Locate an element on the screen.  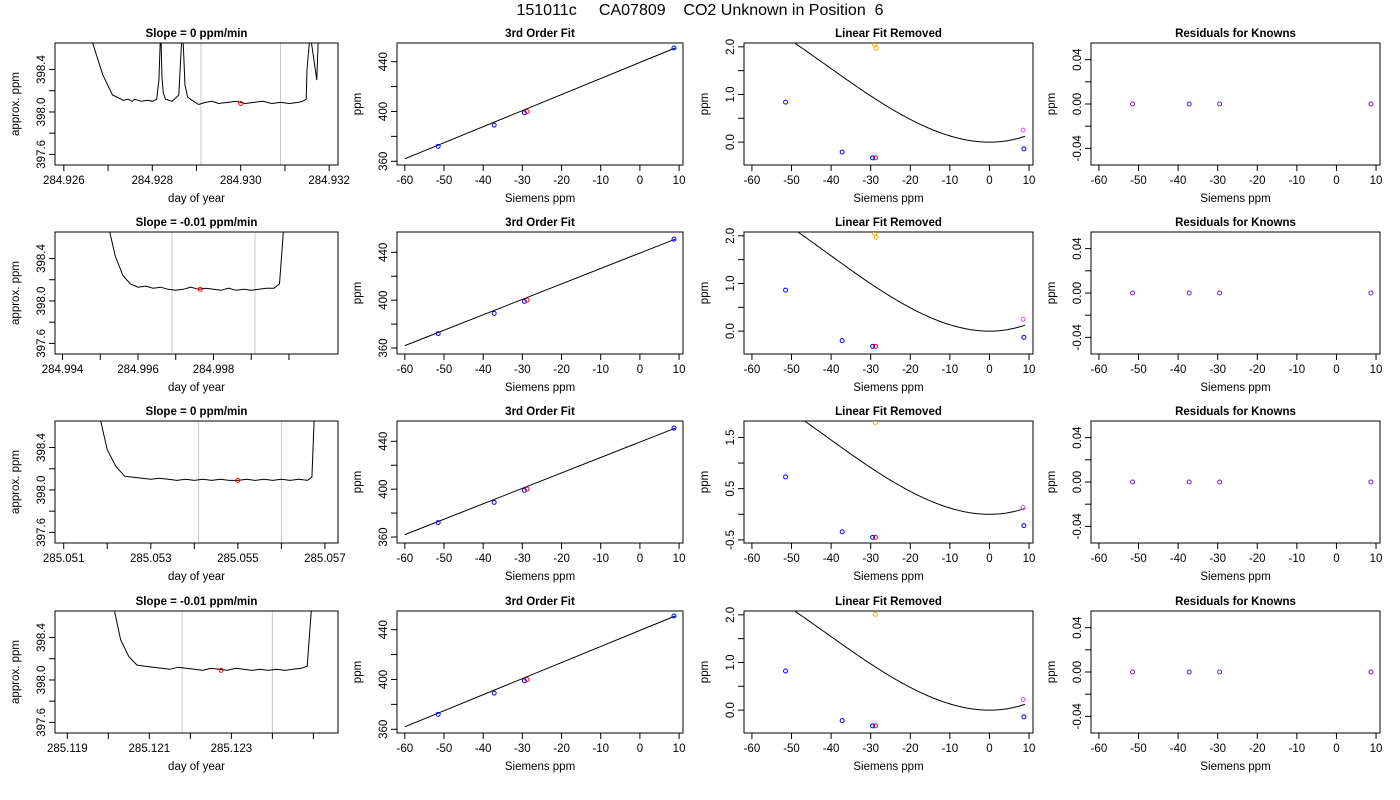
x-tick-label: 284.996 is located at coordinates (138, 370).